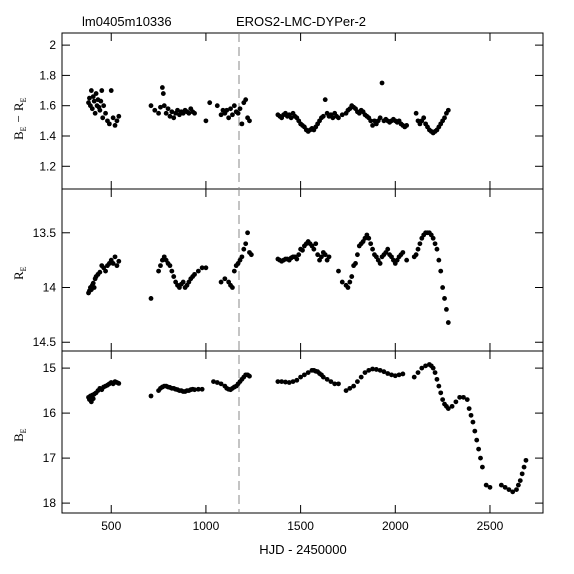  Describe the element at coordinates (47, 75) in the screenshot. I see `panel-0-ytick-label-3: 1.8` at that location.